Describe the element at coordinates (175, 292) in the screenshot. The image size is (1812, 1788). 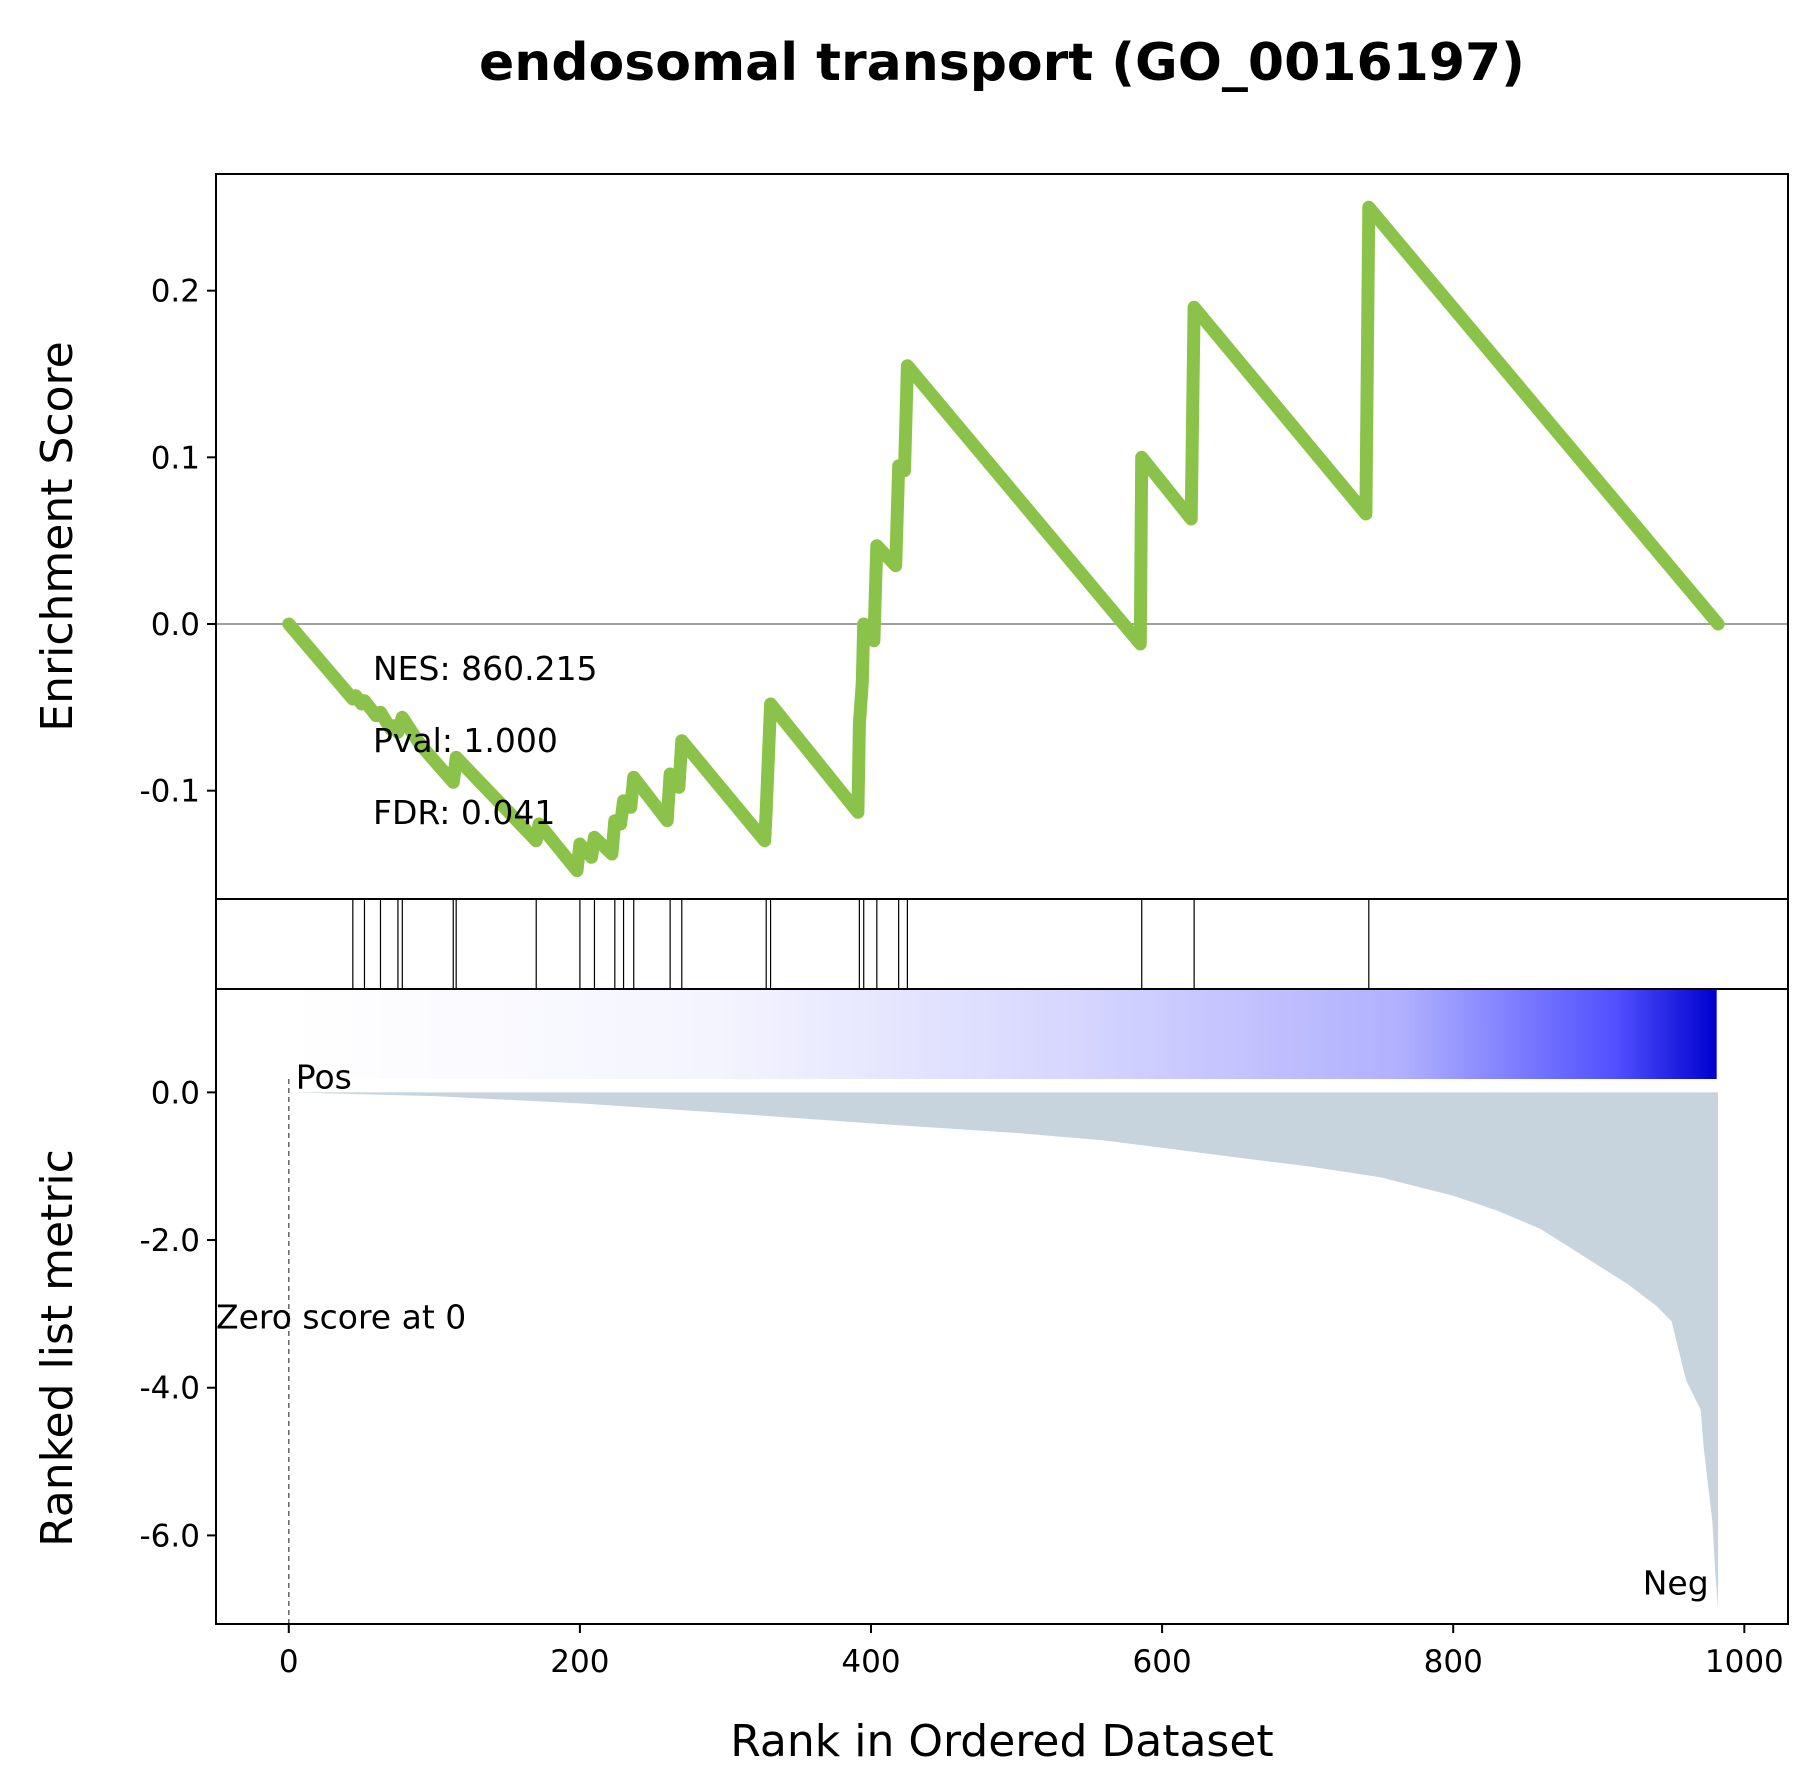
I see `es-y-tick-label: 0.2` at that location.